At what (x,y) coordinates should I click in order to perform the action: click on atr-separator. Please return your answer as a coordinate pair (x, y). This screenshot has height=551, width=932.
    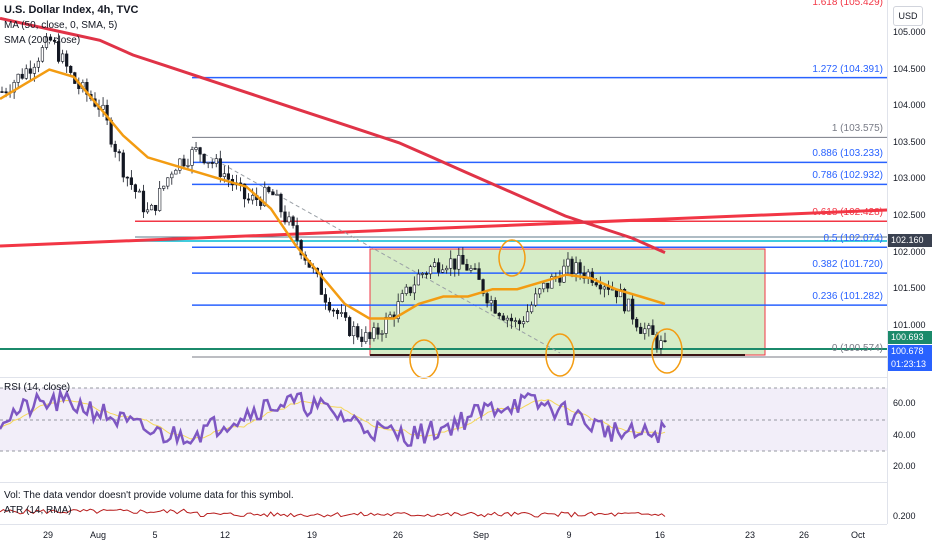
    Looking at the image, I should click on (443, 482).